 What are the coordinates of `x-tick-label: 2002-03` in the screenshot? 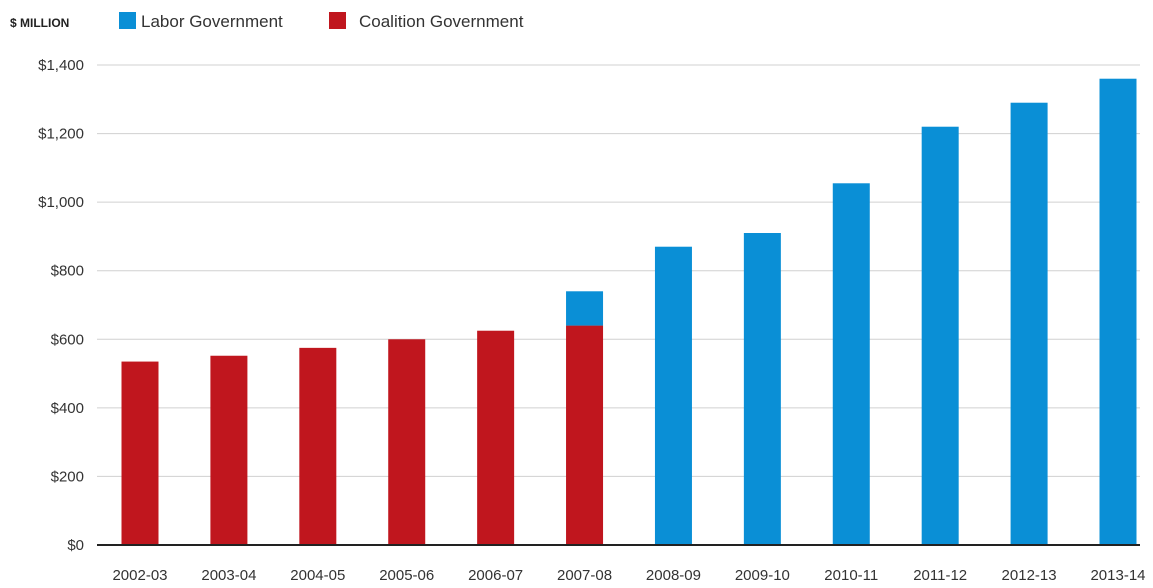 It's located at (139, 575).